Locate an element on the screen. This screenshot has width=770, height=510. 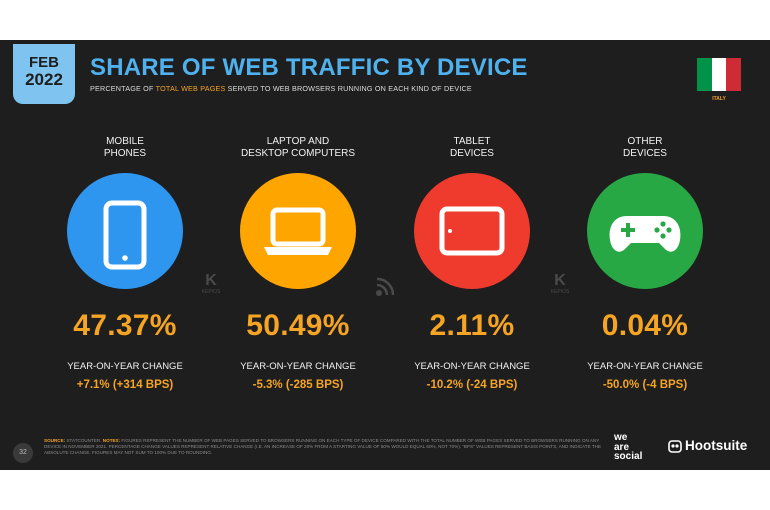
date-month: FEB is located at coordinates (44, 62).